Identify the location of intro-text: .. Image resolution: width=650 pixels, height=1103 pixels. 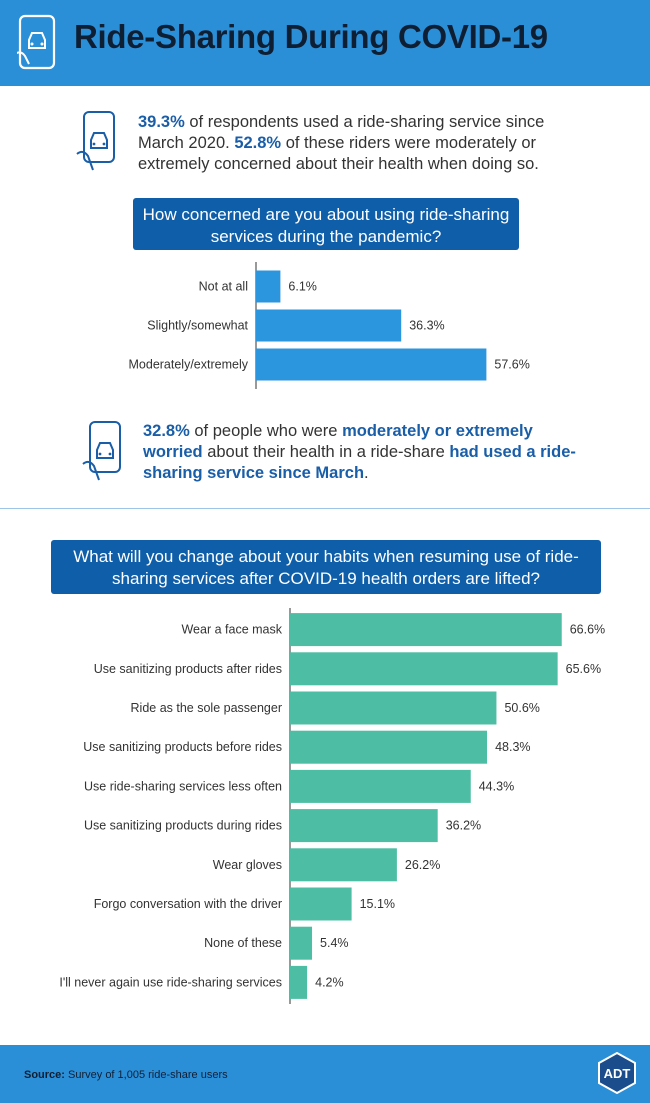
(366, 473).